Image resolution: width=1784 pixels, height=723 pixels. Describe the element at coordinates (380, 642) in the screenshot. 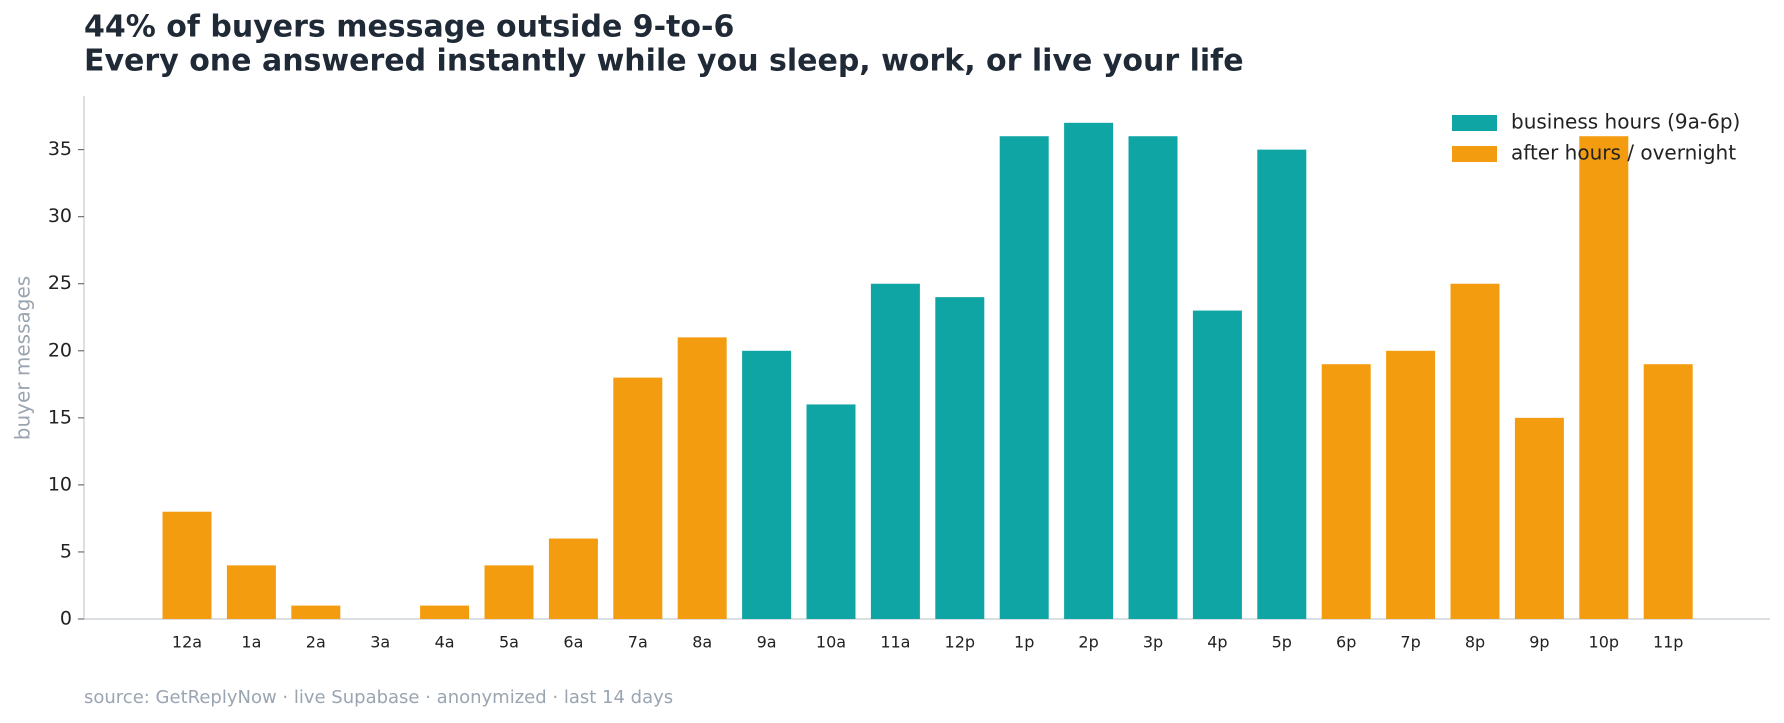

I see `x-tick-label: 3a` at that location.